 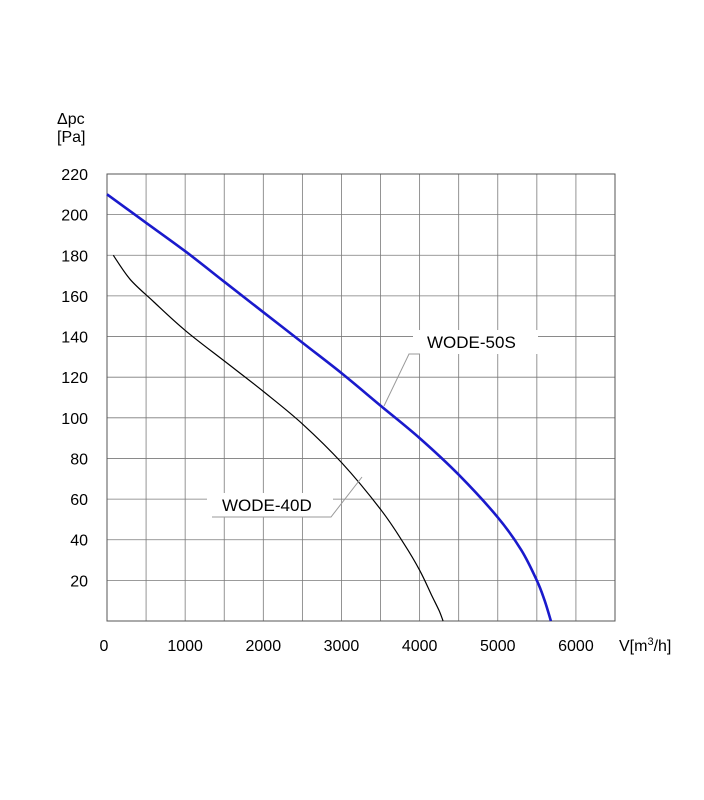 What do you see at coordinates (498, 646) in the screenshot?
I see `x-tick-label: 5000` at bounding box center [498, 646].